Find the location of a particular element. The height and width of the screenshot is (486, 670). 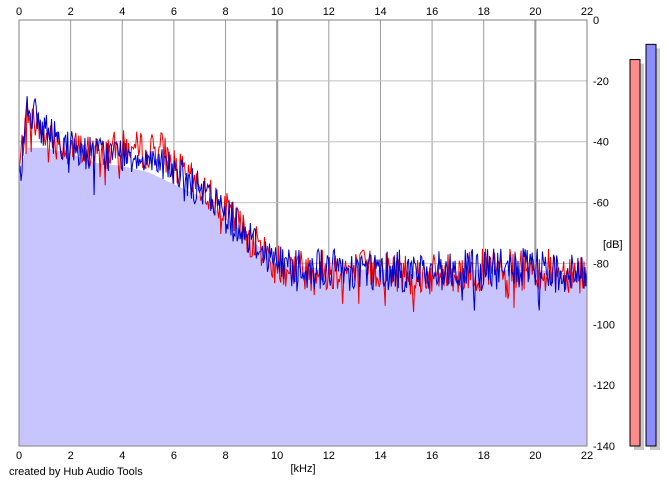

x-tick-label-top: 16 is located at coordinates (432, 12).